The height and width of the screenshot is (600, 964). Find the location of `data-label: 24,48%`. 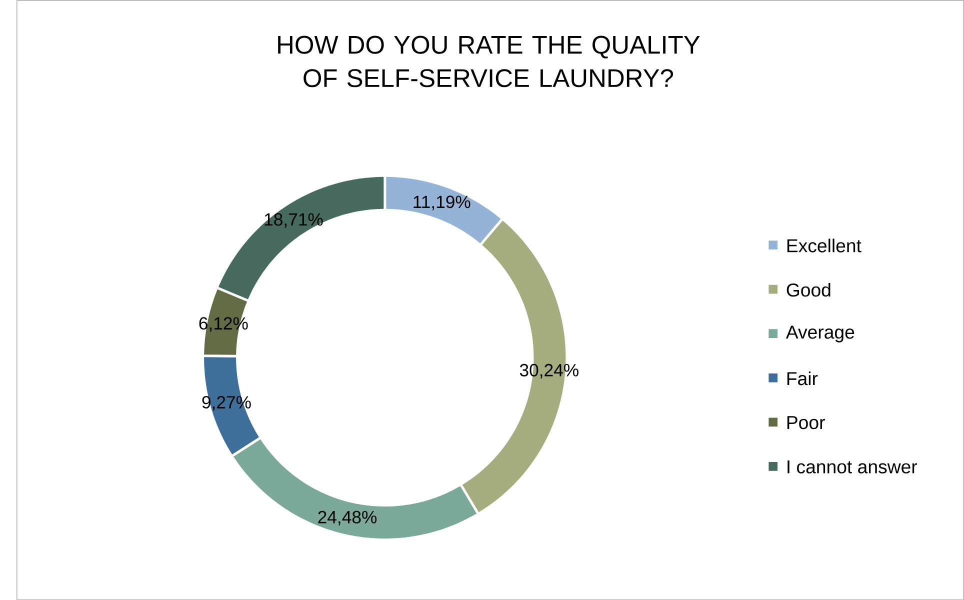

data-label: 24,48% is located at coordinates (347, 518).